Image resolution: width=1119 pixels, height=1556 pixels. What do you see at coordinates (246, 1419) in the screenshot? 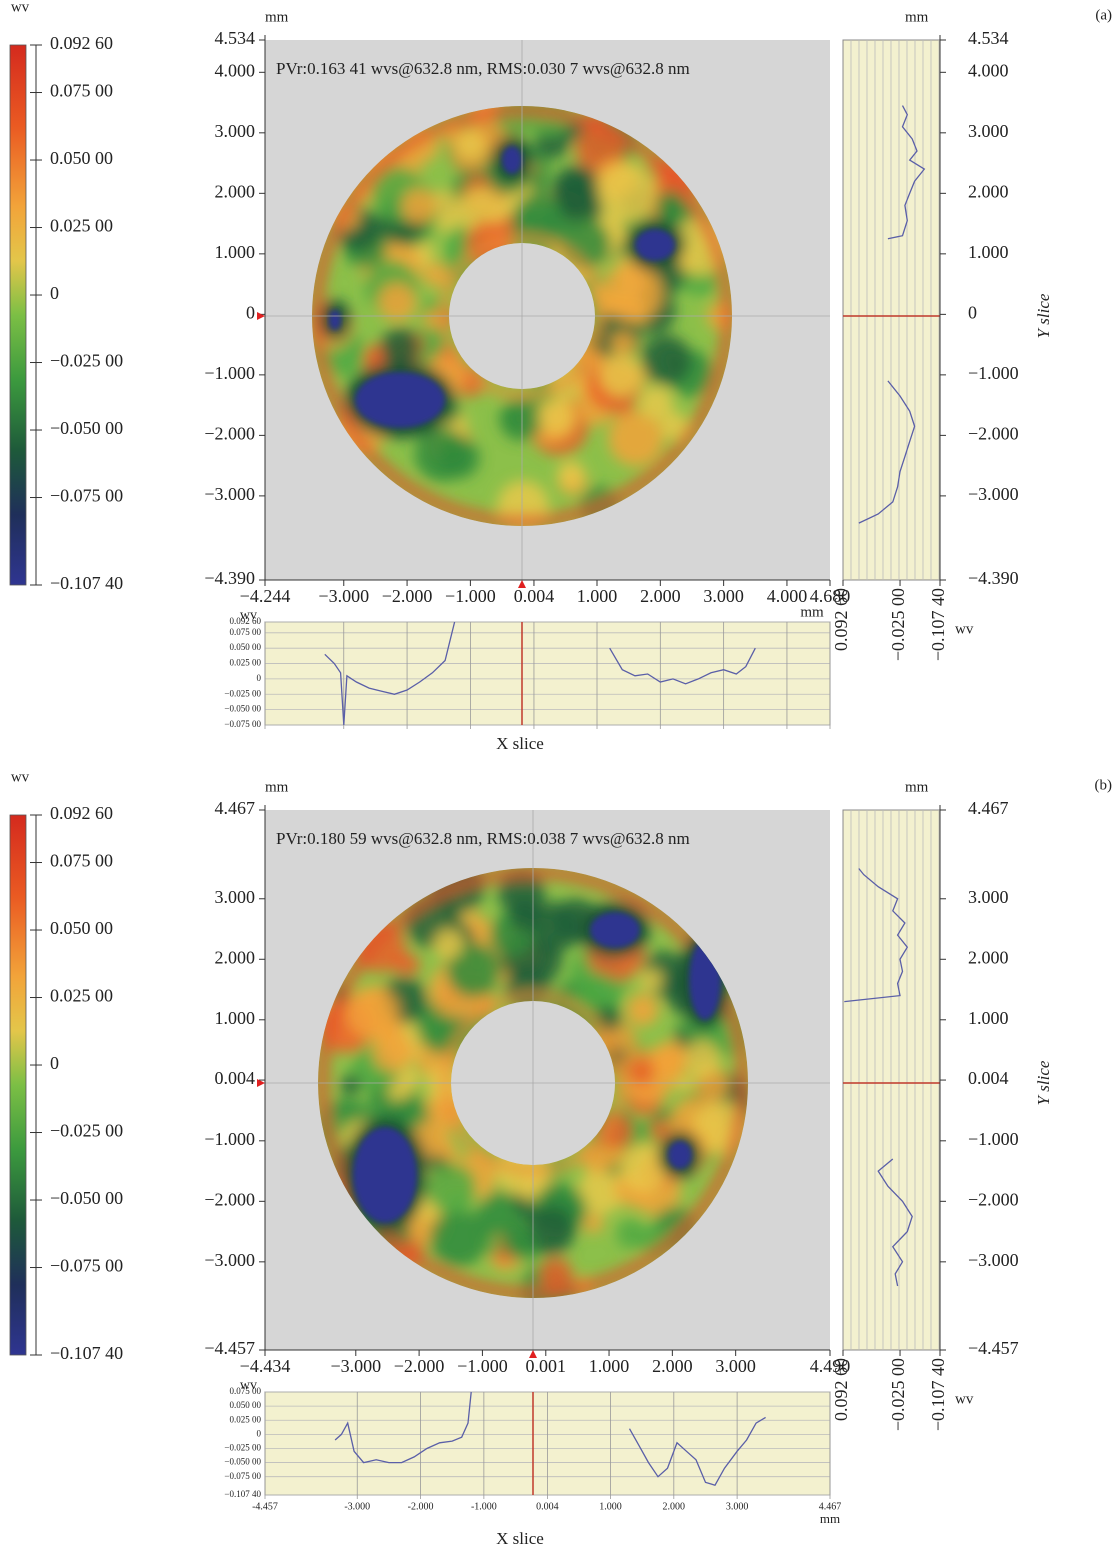
I see `x-slice-tick-label: 0.025 00` at bounding box center [246, 1419].